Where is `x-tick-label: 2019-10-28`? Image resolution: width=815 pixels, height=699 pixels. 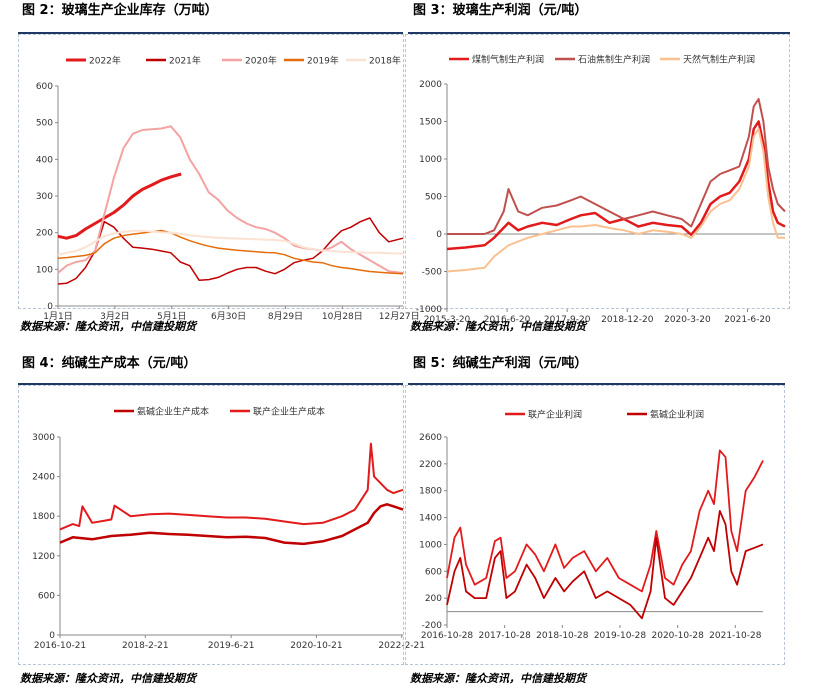
x-tick-label: 2019-10-28 is located at coordinates (620, 636).